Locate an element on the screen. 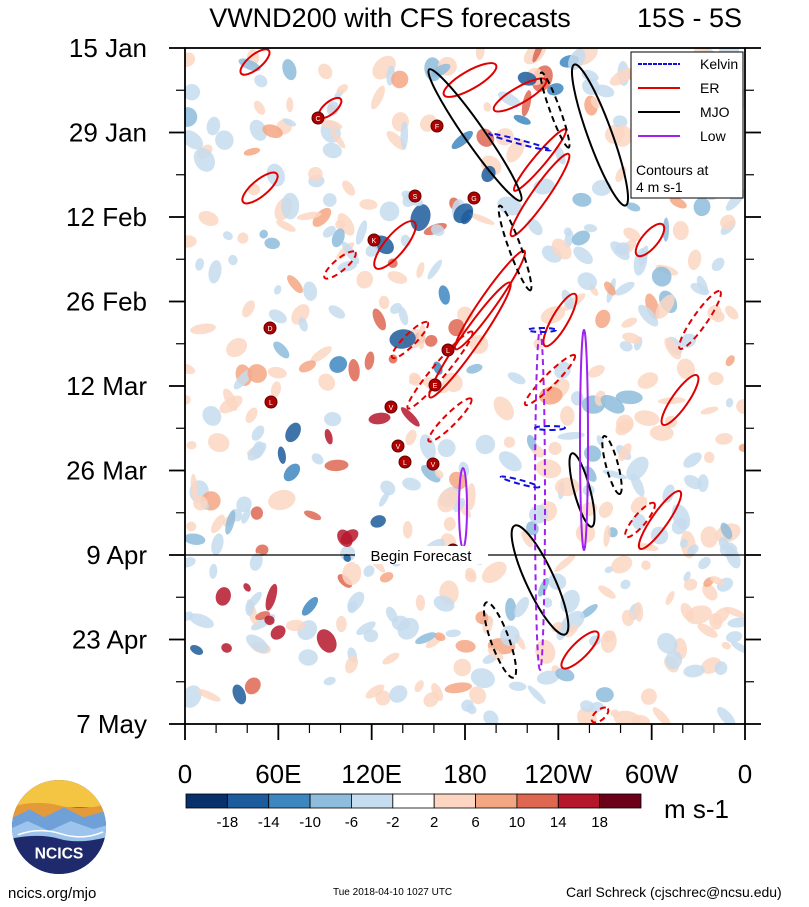  legend-note-line1: Contours at is located at coordinates (672, 170).